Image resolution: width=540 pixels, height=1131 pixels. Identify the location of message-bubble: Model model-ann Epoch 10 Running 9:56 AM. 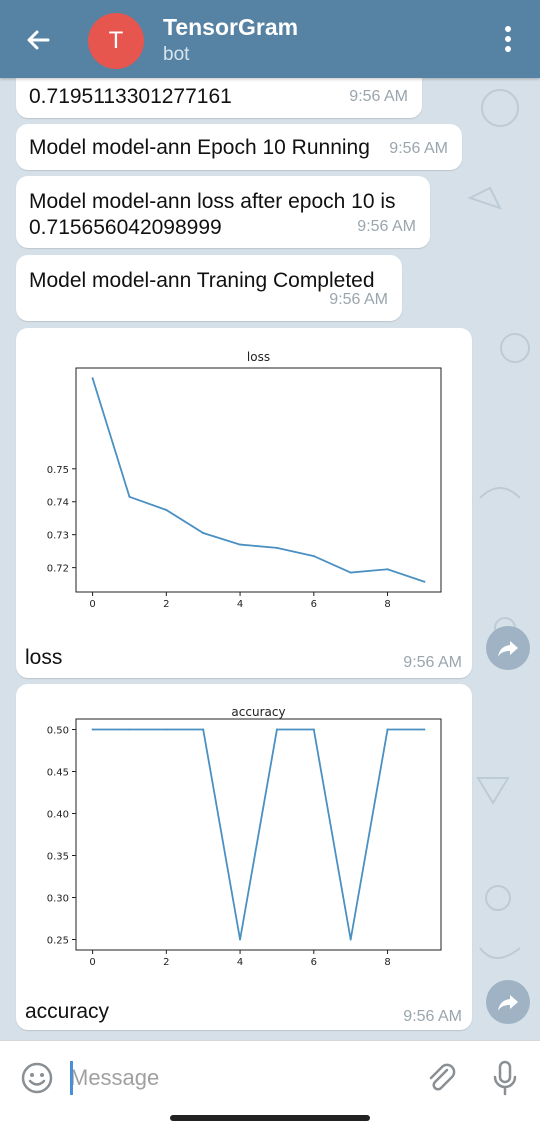
(239, 147).